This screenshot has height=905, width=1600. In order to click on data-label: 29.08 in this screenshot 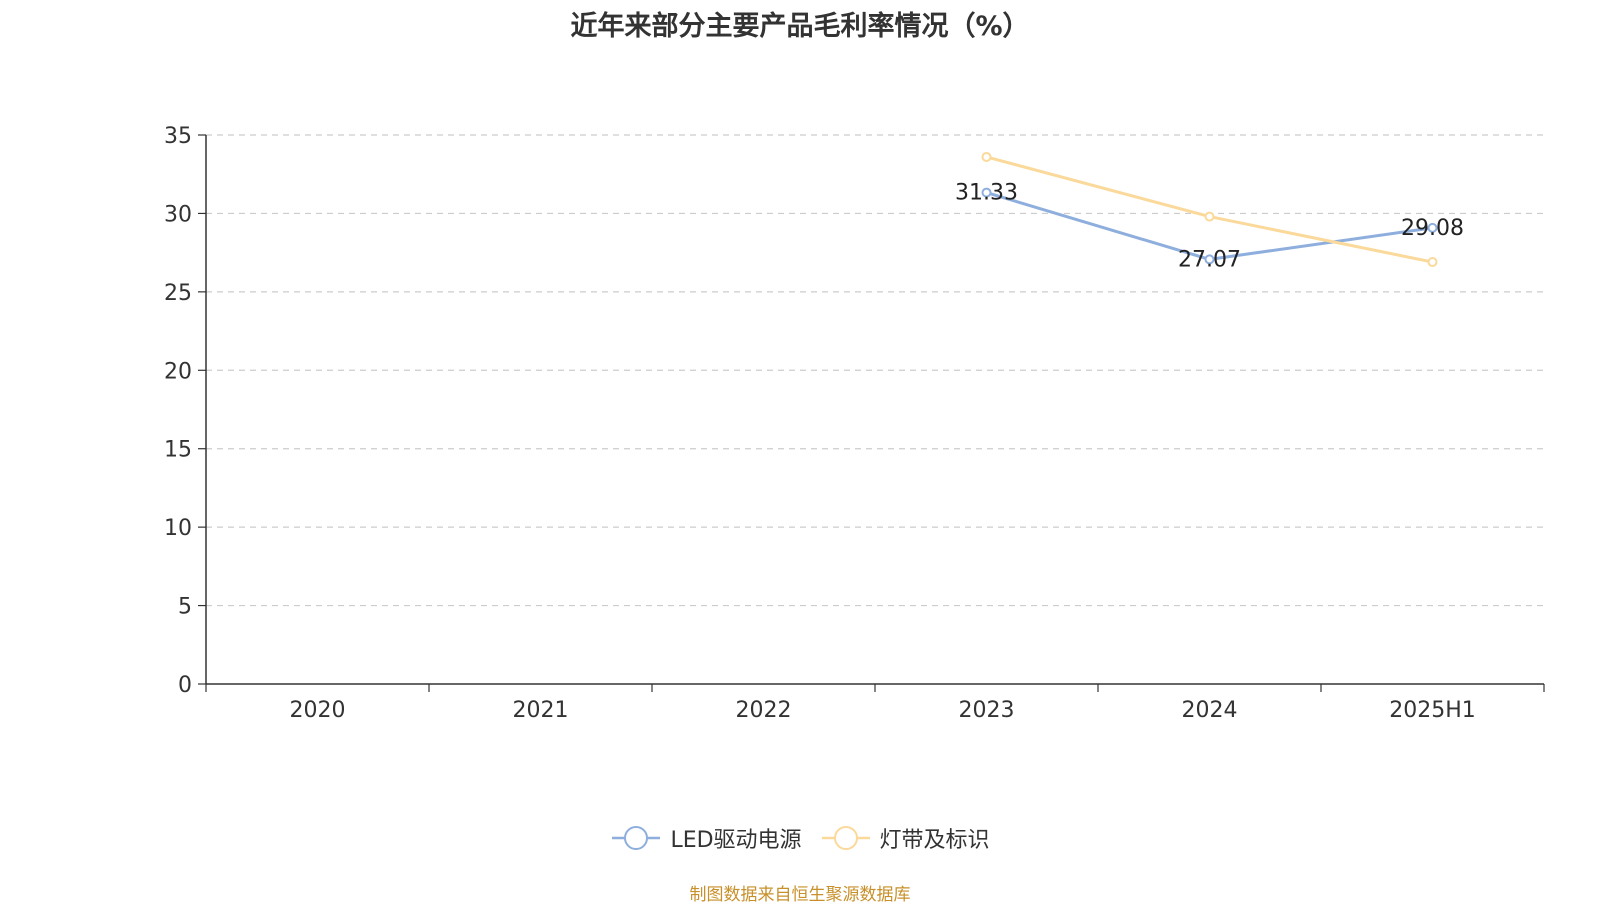, I will do `click(1432, 228)`.